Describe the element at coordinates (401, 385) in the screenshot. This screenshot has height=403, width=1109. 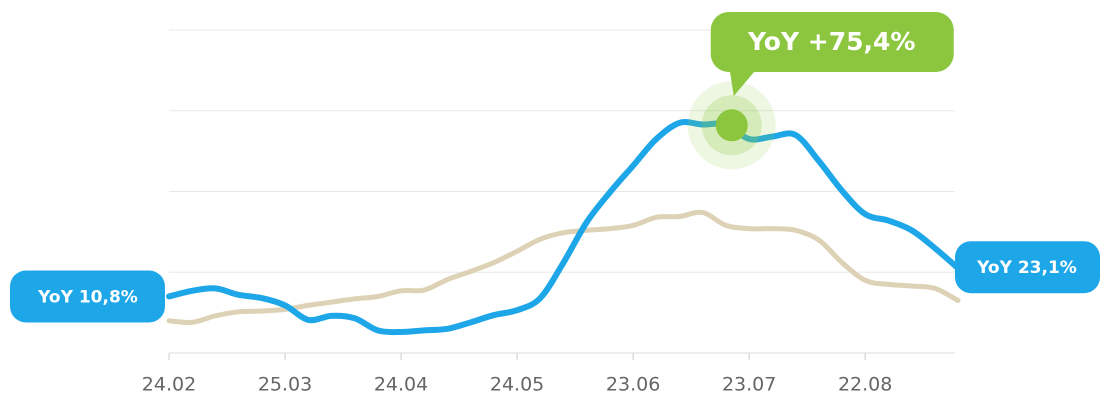
I see `x-tick-label: 24.04` at that location.